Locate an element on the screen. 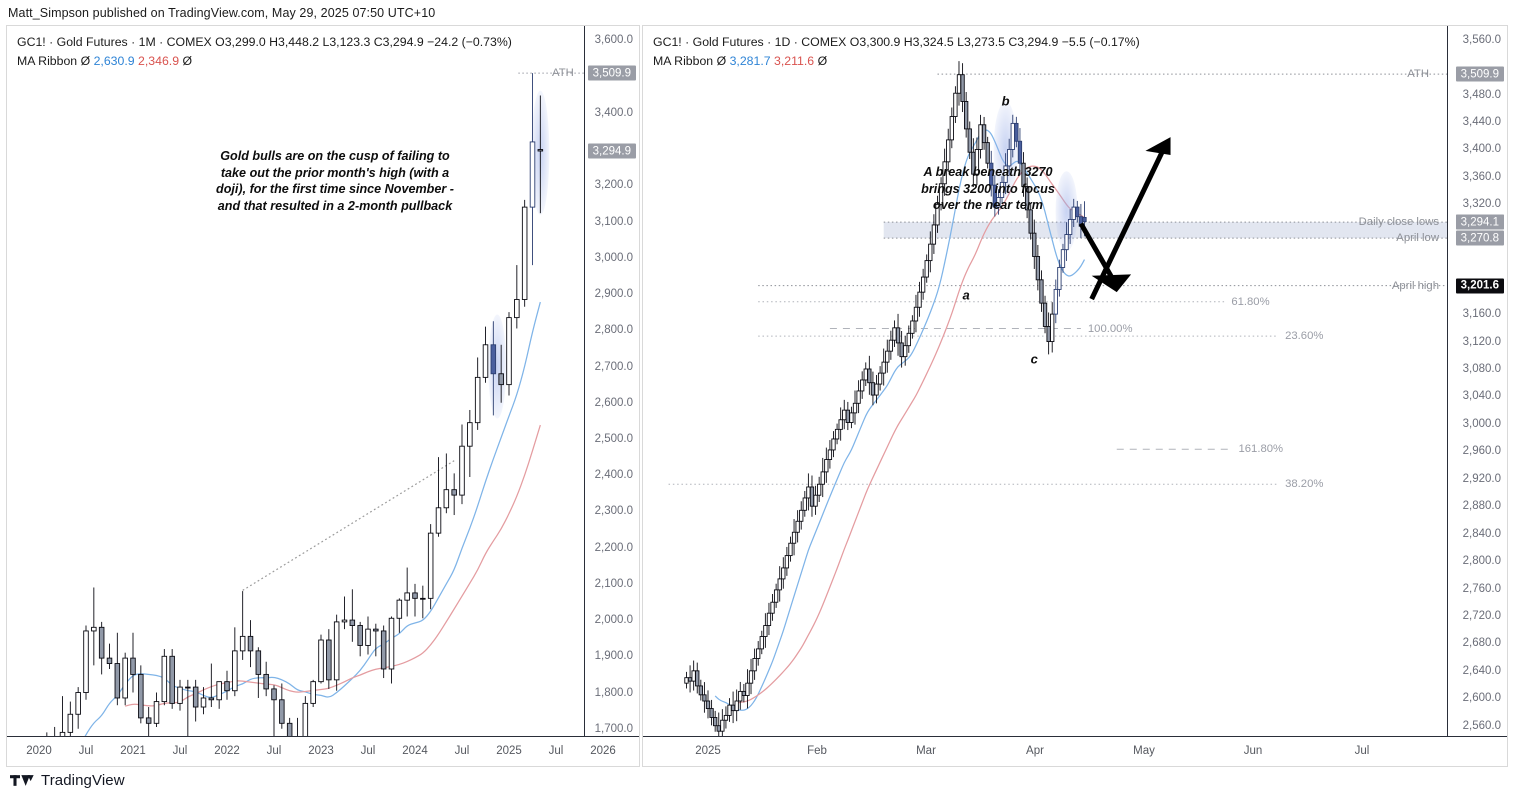 This screenshot has width=1514, height=801. price-axis-tick: 3,440.0 is located at coordinates (1481, 122).